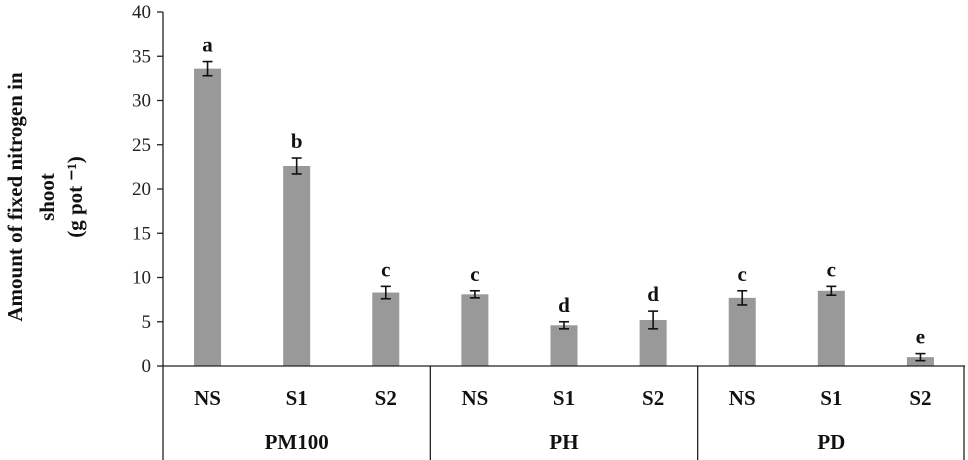  What do you see at coordinates (208, 217) in the screenshot?
I see `bar-pm100-ns` at bounding box center [208, 217].